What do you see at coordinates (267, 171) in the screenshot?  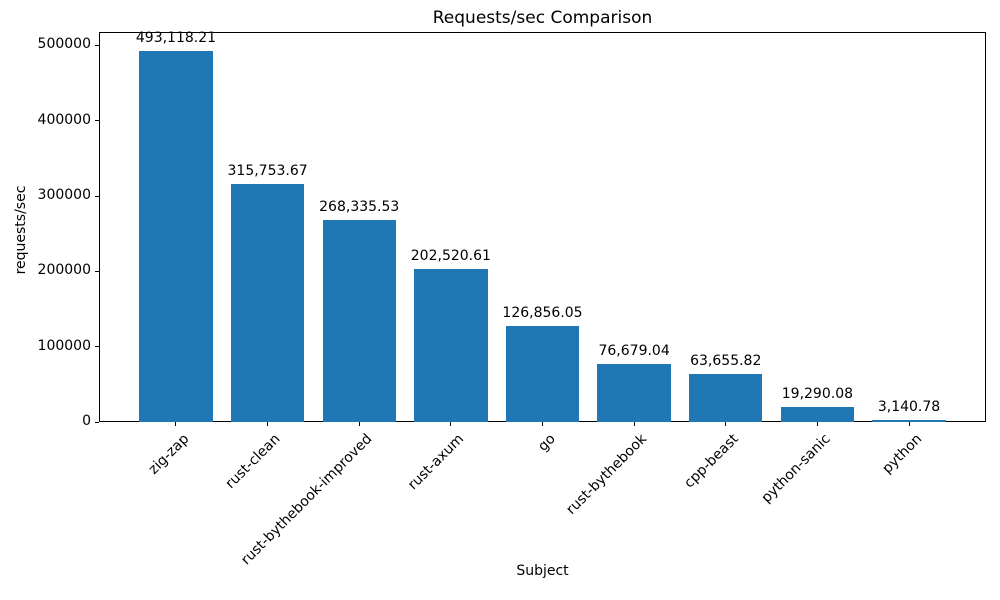 I see `bar-value-label: 315,753.67` at bounding box center [267, 171].